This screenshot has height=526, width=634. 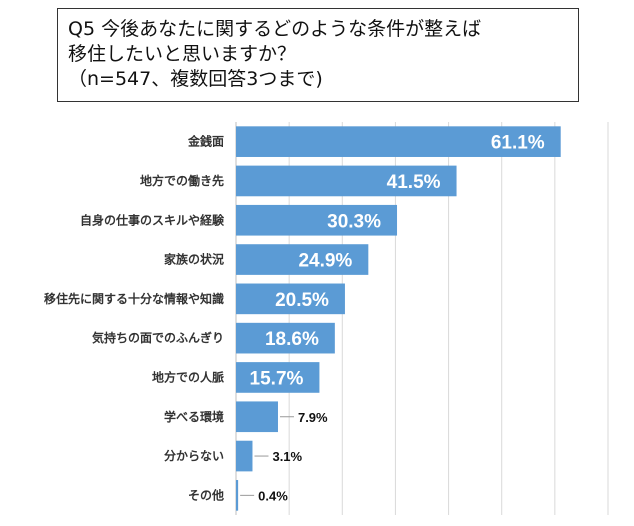 What do you see at coordinates (292, 339) in the screenshot?
I see `data-label-5: 18.6%` at bounding box center [292, 339].